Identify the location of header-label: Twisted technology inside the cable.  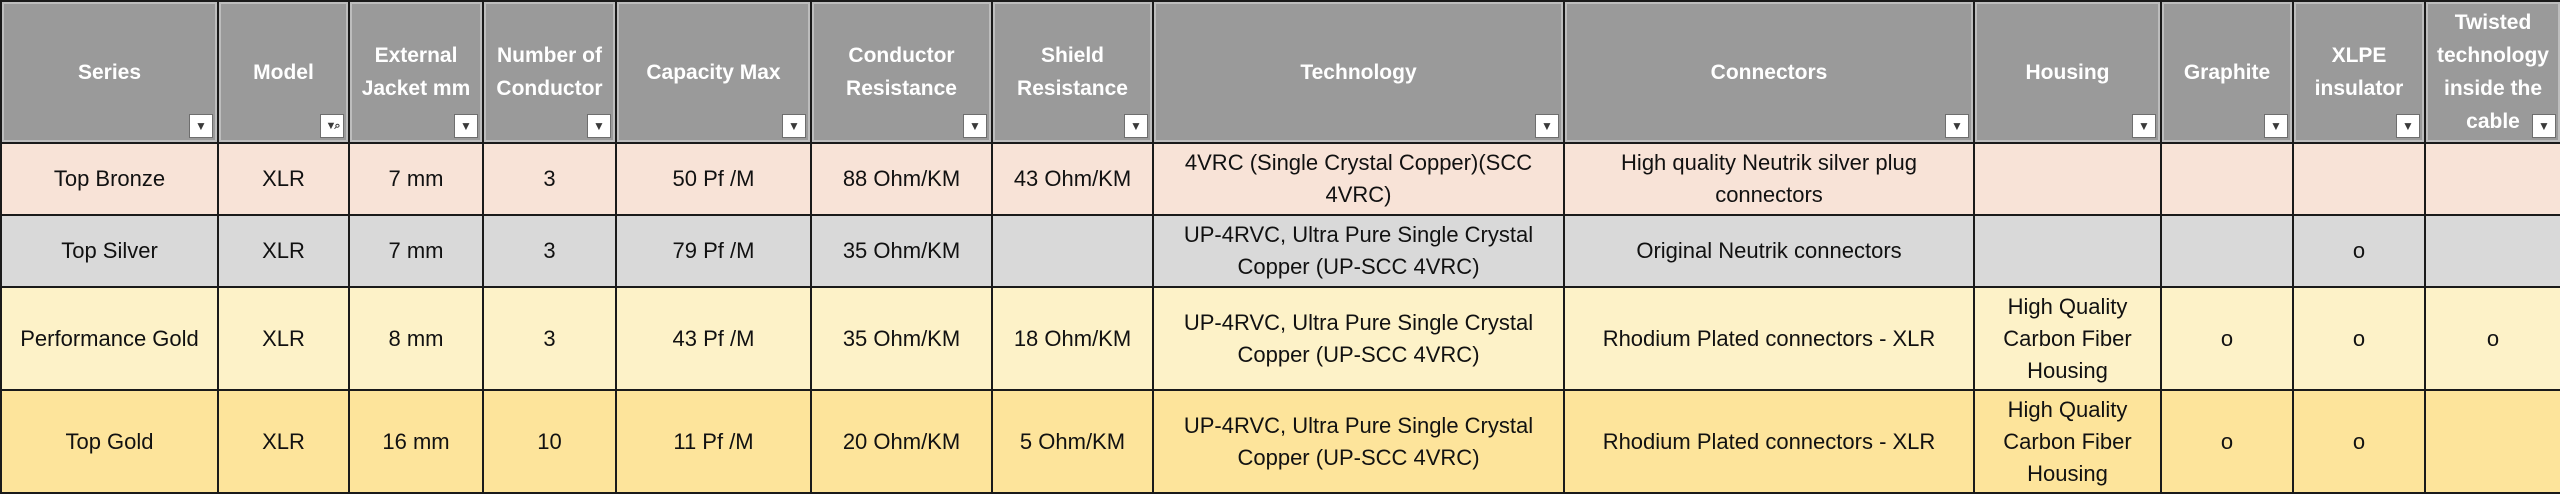
(2492, 72).